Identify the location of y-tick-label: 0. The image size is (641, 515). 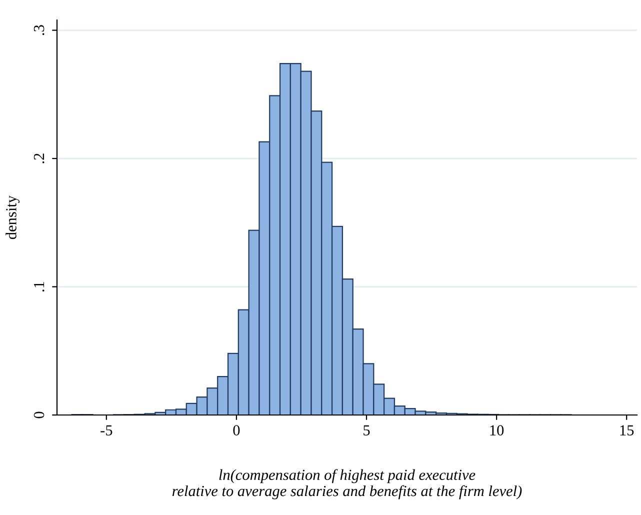
(39, 415).